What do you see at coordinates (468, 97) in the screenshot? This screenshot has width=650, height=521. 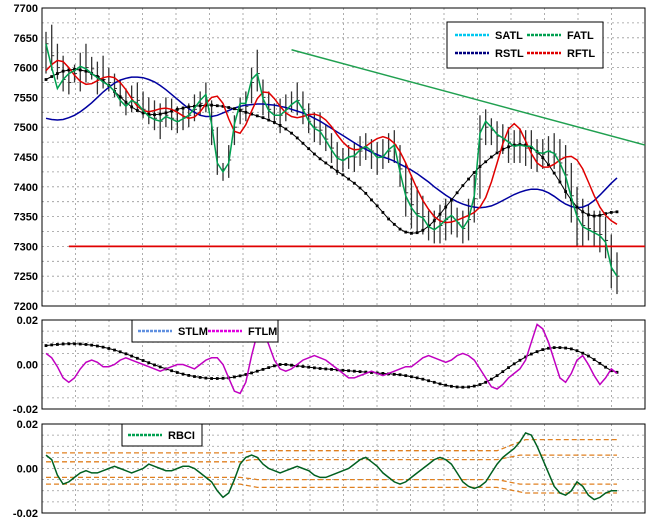 I see `trend-line` at bounding box center [468, 97].